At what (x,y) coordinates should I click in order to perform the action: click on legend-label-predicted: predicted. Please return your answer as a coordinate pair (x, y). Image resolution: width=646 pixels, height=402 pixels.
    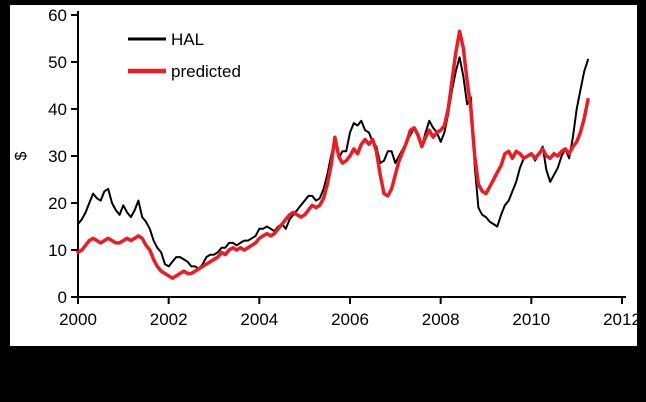
    Looking at the image, I should click on (206, 71).